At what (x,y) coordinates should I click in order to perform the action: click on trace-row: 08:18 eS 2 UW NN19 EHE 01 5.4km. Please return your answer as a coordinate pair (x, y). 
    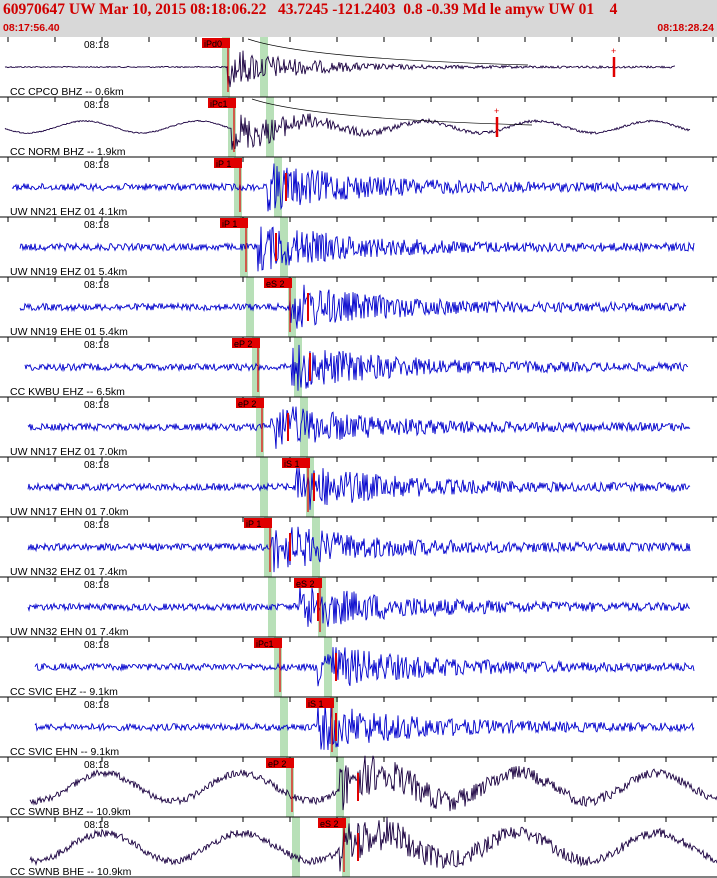
    Looking at the image, I should click on (358, 307).